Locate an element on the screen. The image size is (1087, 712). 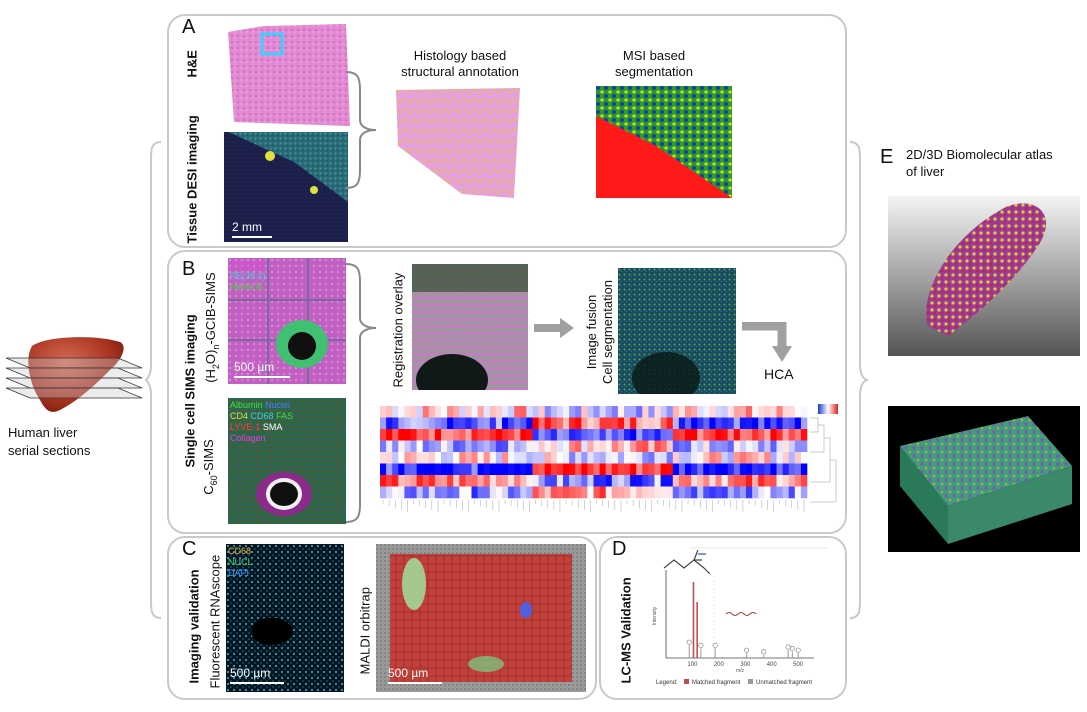
unmatched-fragment-marker is located at coordinates (689, 642).